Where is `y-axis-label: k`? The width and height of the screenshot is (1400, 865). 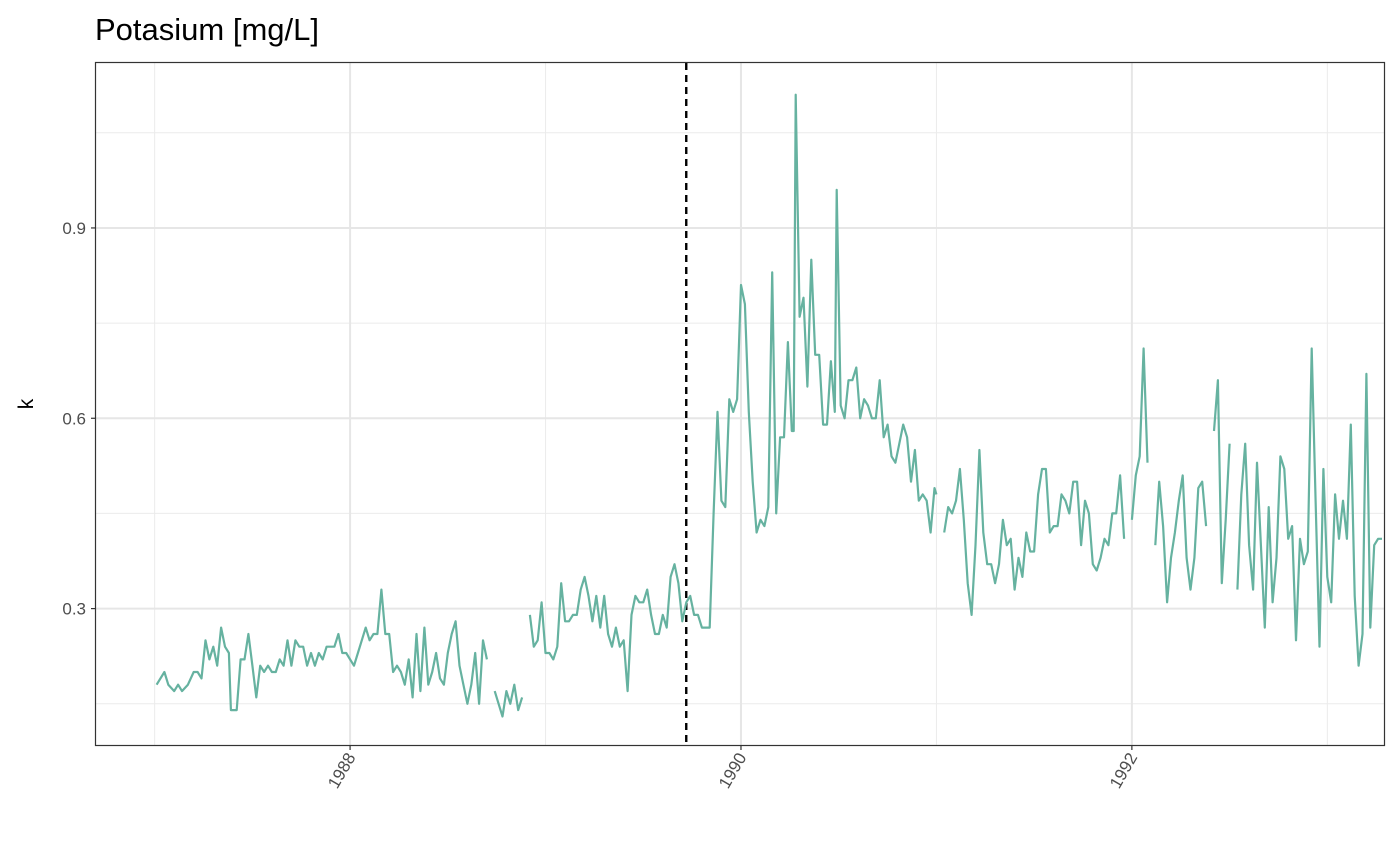
y-axis-label: k is located at coordinates (26, 403).